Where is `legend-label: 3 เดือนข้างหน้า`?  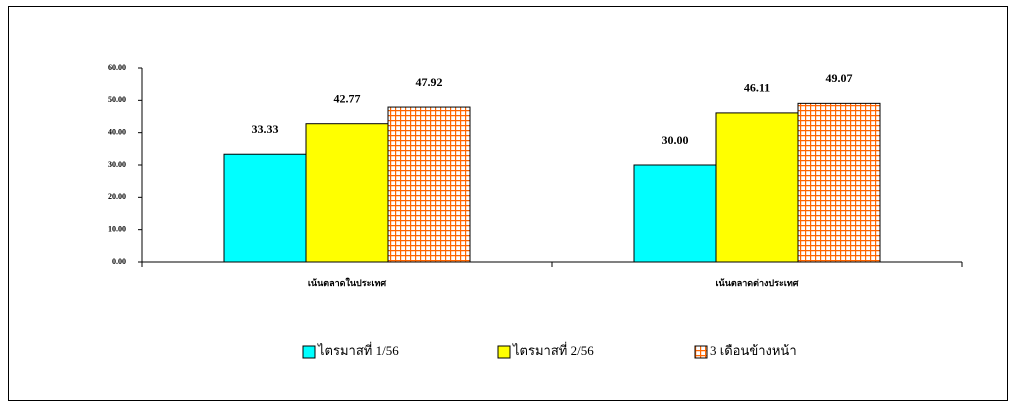
legend-label: 3 เดือนข้างหน้า is located at coordinates (753, 350).